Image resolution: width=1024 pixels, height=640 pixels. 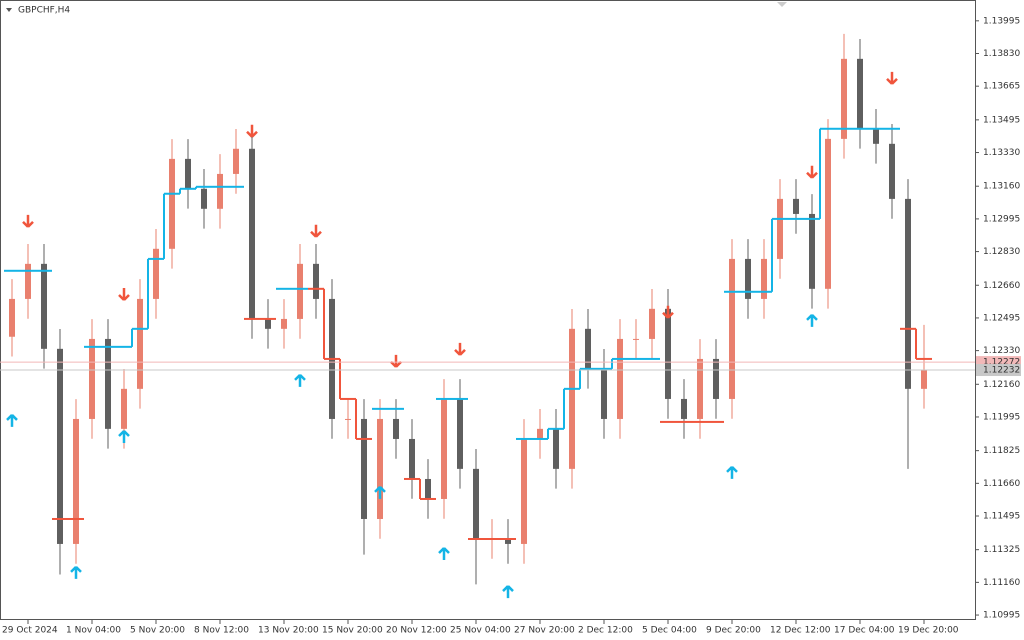 What do you see at coordinates (864, 631) in the screenshot?
I see `x-tick-label: 17 Dec 04:00` at bounding box center [864, 631].